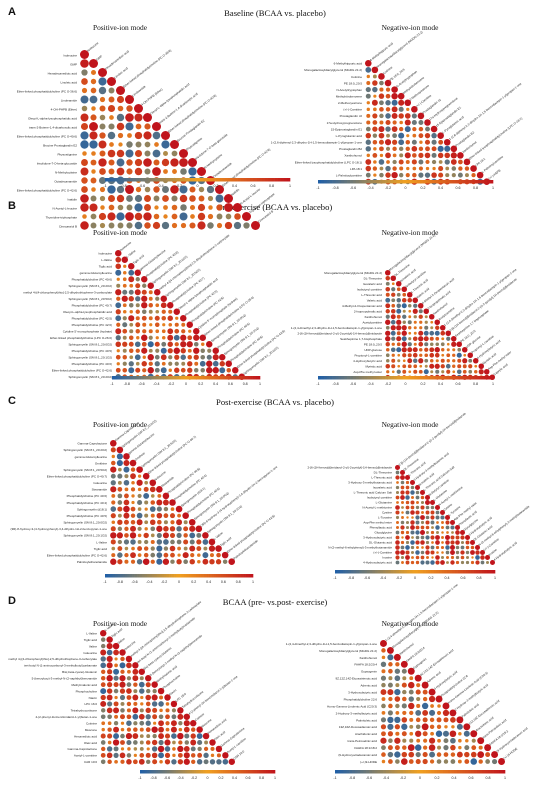  What do you see at coordinates (218, 536) in the screenshot?
I see `diagonal-label: L-Valine` at bounding box center [218, 536].